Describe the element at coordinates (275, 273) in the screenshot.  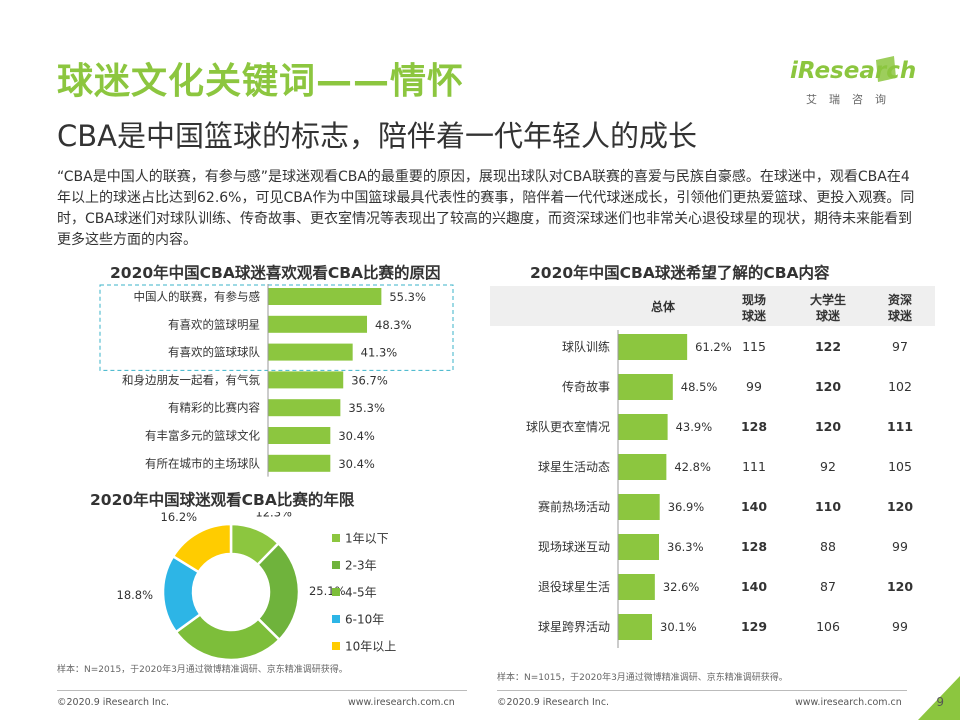
I see `chart-title-reasons: 2020年中国CBA球迷喜欢观看CBA比赛的原因` at that location.